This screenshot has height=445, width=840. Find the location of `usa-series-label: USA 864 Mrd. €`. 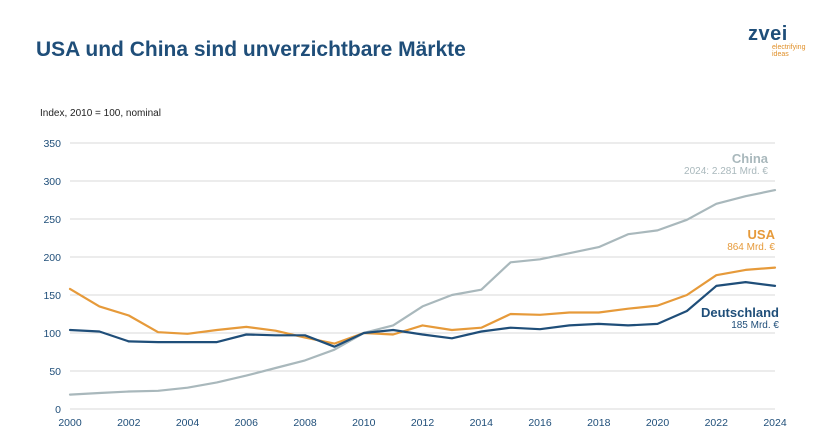

usa-series-label: USA 864 Mrd. € is located at coordinates (702, 240).